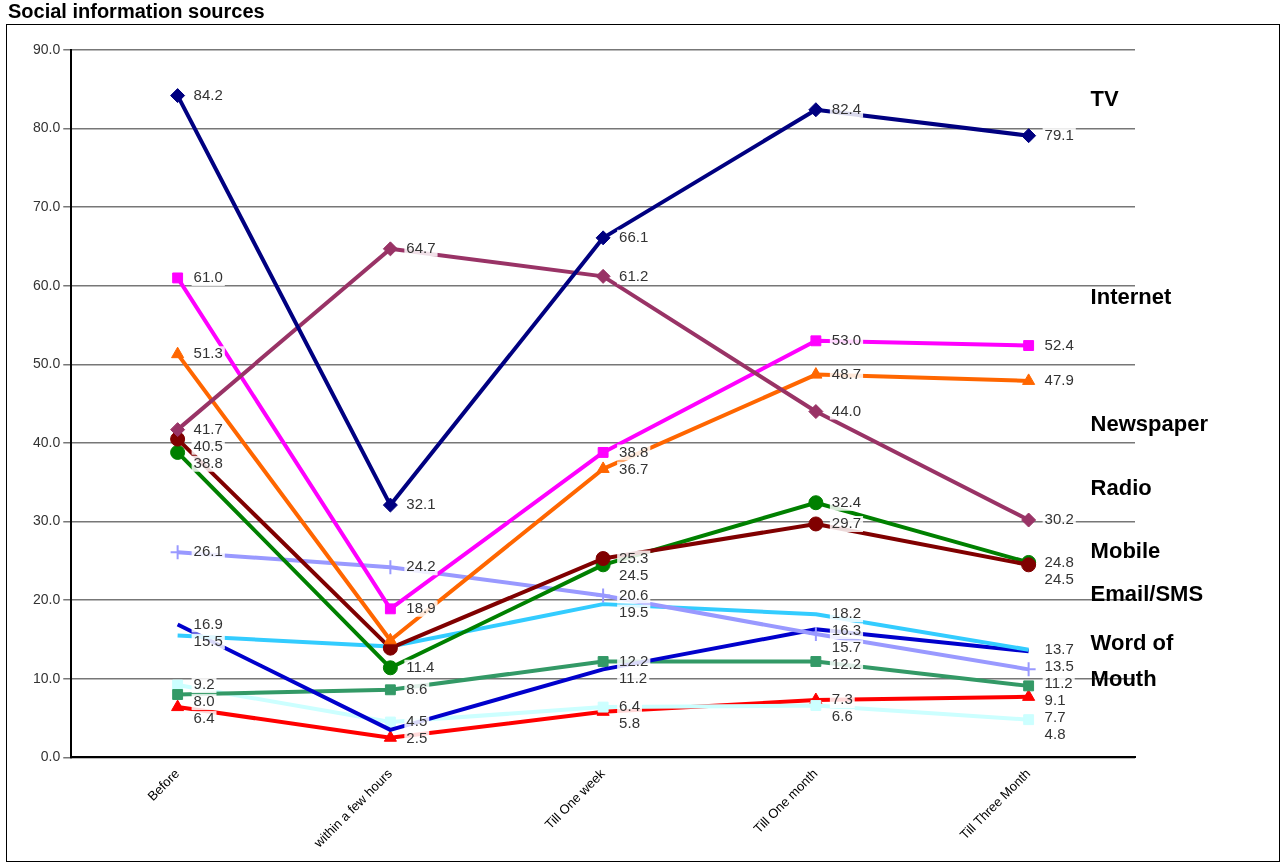  What do you see at coordinates (417, 738) in the screenshot?
I see `data-label: 2.5` at bounding box center [417, 738].